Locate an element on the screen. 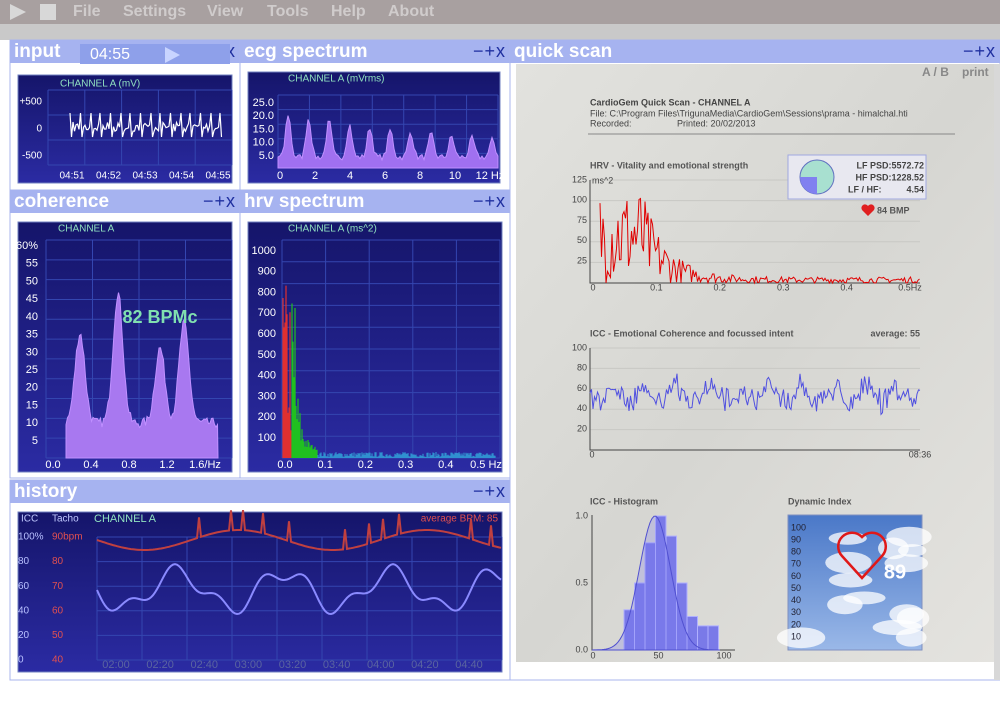 Image resolution: width=1000 pixels, height=710 pixels. x-tick-label: 02:40 is located at coordinates (204, 665).